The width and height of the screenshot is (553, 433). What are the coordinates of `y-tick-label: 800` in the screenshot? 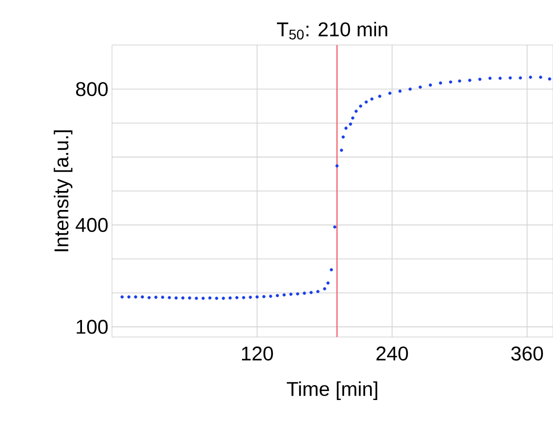 It's located at (92, 89).